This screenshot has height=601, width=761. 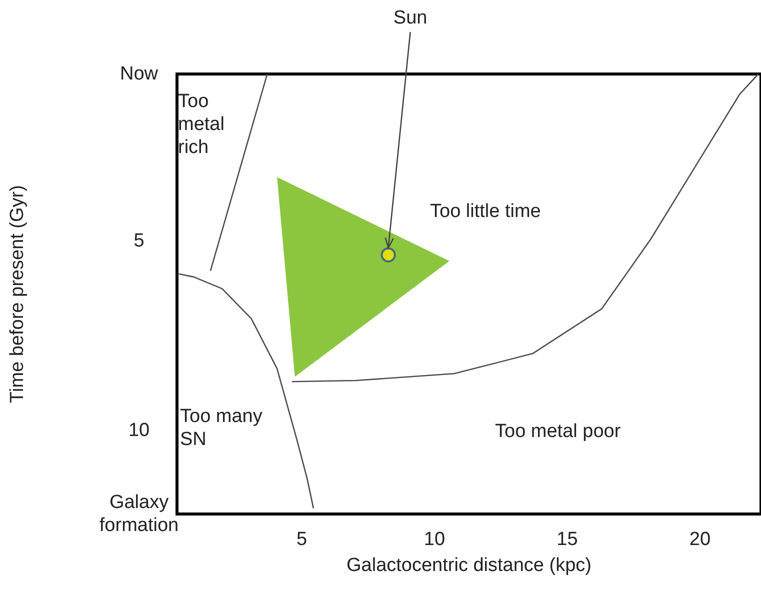 What do you see at coordinates (139, 74) in the screenshot?
I see `y-tick-label: Now` at bounding box center [139, 74].